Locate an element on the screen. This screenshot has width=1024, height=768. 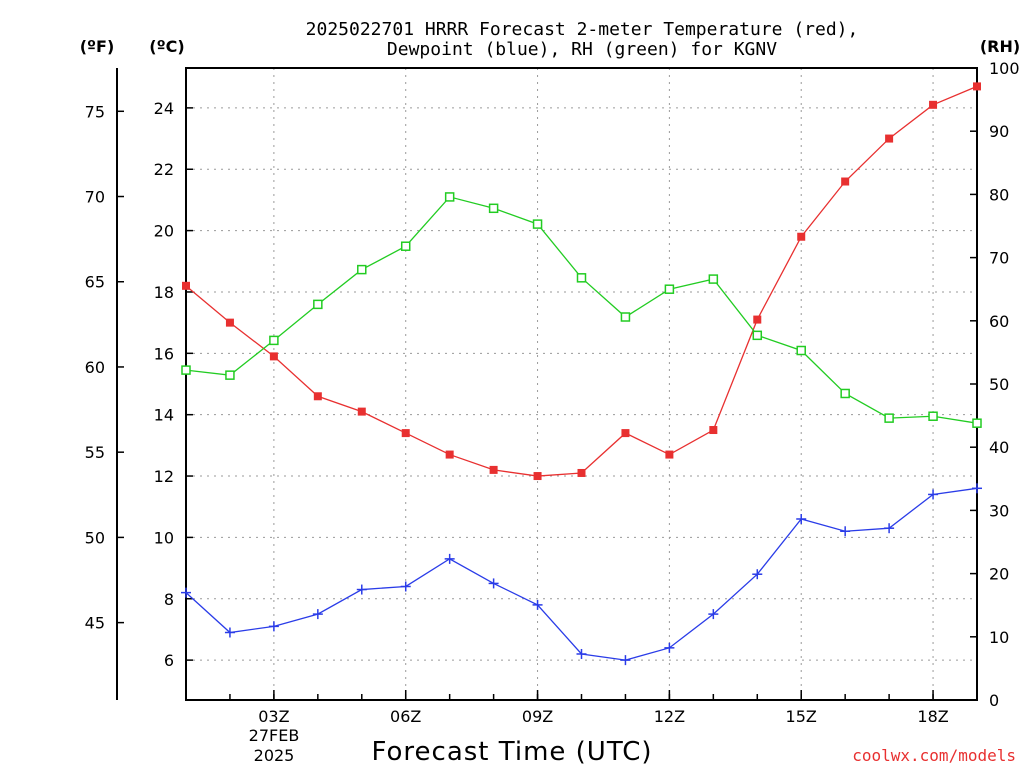
x-tick-label: 06Z is located at coordinates (405, 716).